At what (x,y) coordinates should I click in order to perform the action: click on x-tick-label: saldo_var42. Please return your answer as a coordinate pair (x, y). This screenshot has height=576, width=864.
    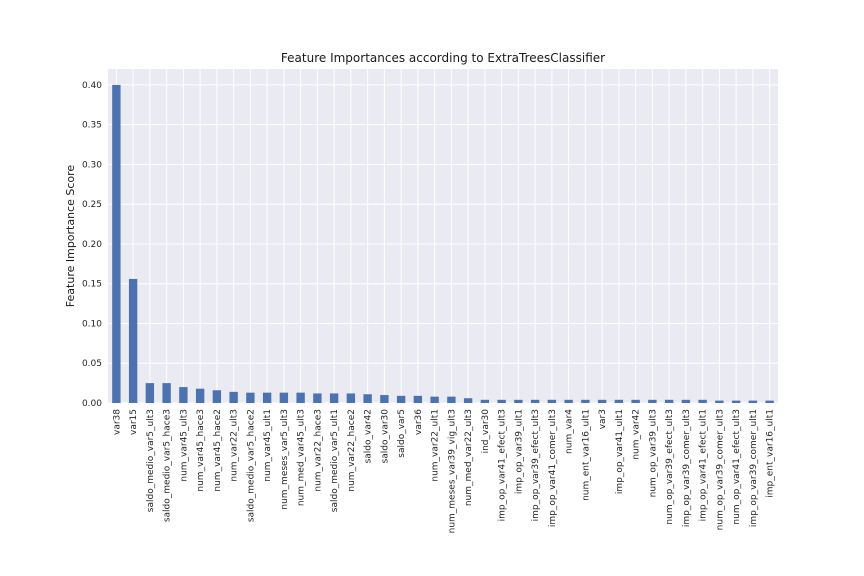
    Looking at the image, I should click on (369, 436).